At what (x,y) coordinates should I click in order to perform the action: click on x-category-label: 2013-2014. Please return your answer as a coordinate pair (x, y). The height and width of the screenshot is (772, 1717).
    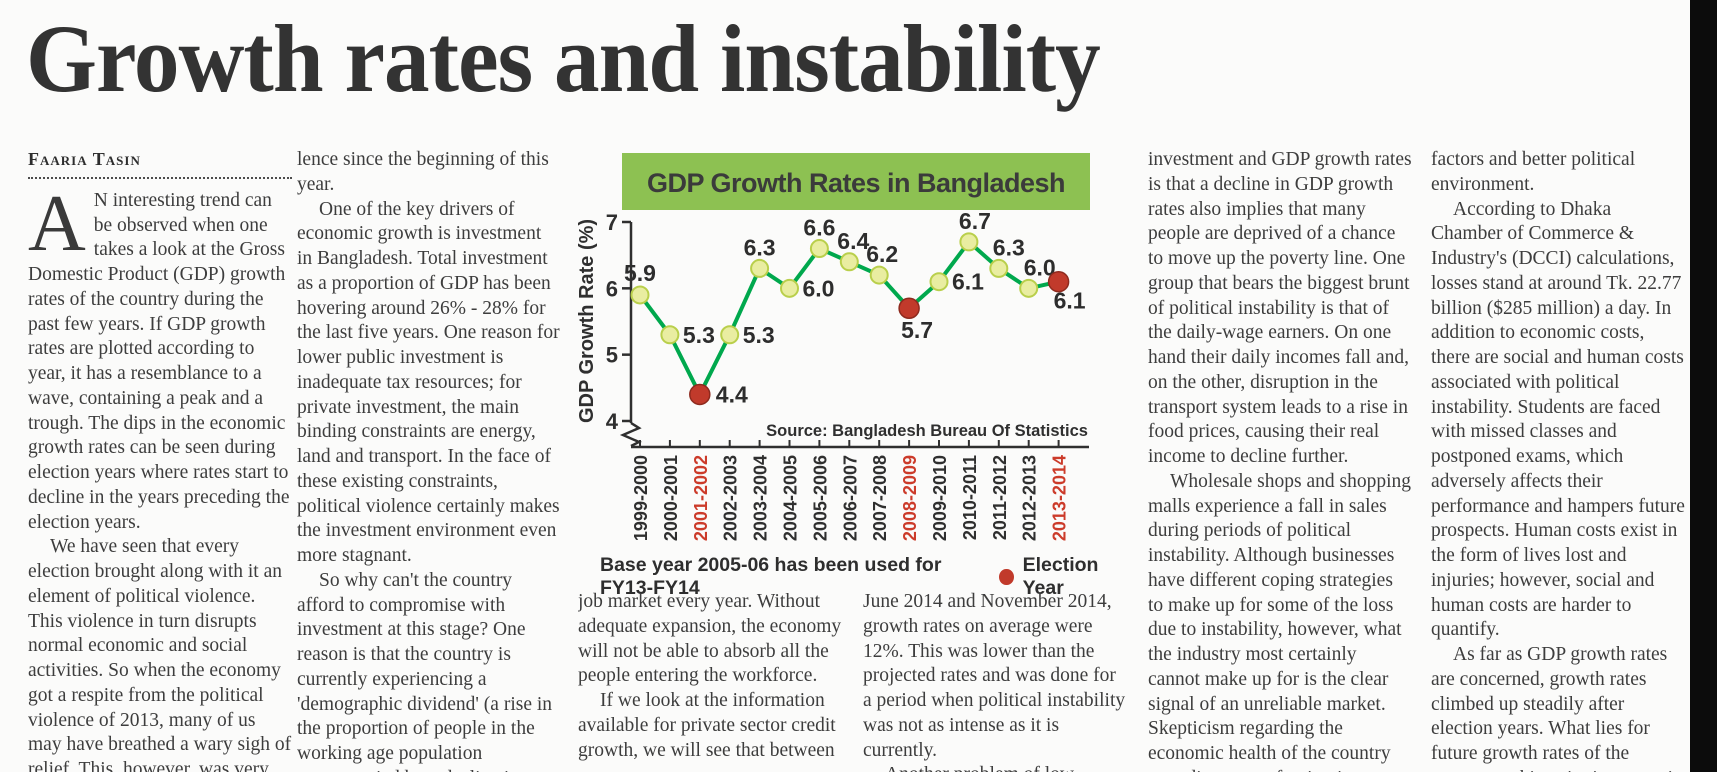
    Looking at the image, I should click on (1060, 498).